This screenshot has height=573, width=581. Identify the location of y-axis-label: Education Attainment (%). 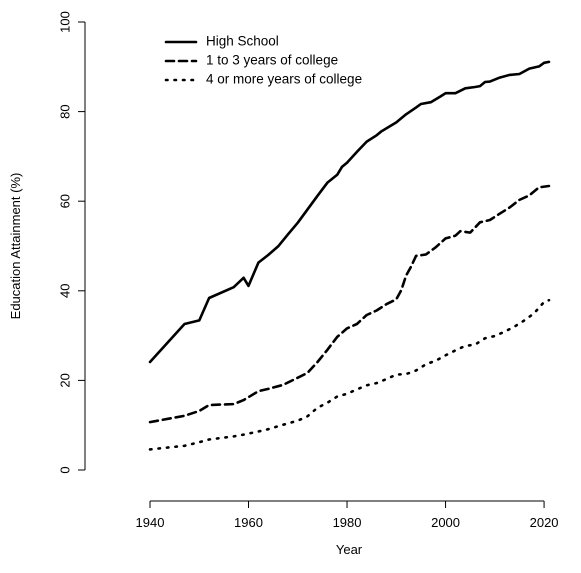
(15, 246).